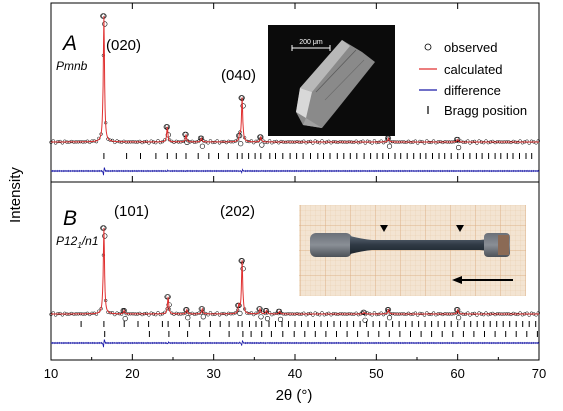 Image resolution: width=563 pixels, height=411 pixels. I want to click on difference-curve-a, so click(295, 171).